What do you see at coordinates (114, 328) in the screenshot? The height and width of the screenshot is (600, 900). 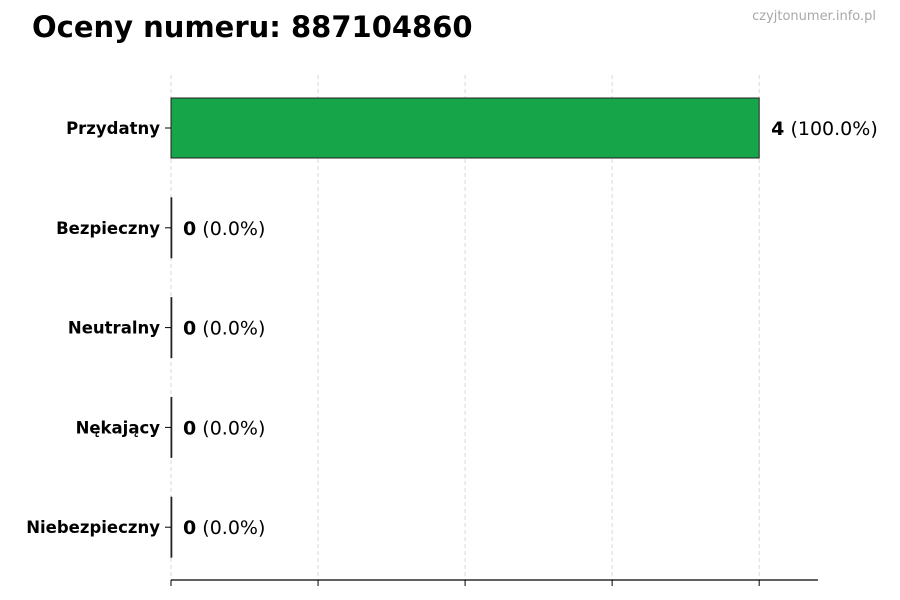 I see `category-label: Neutralny` at bounding box center [114, 328].